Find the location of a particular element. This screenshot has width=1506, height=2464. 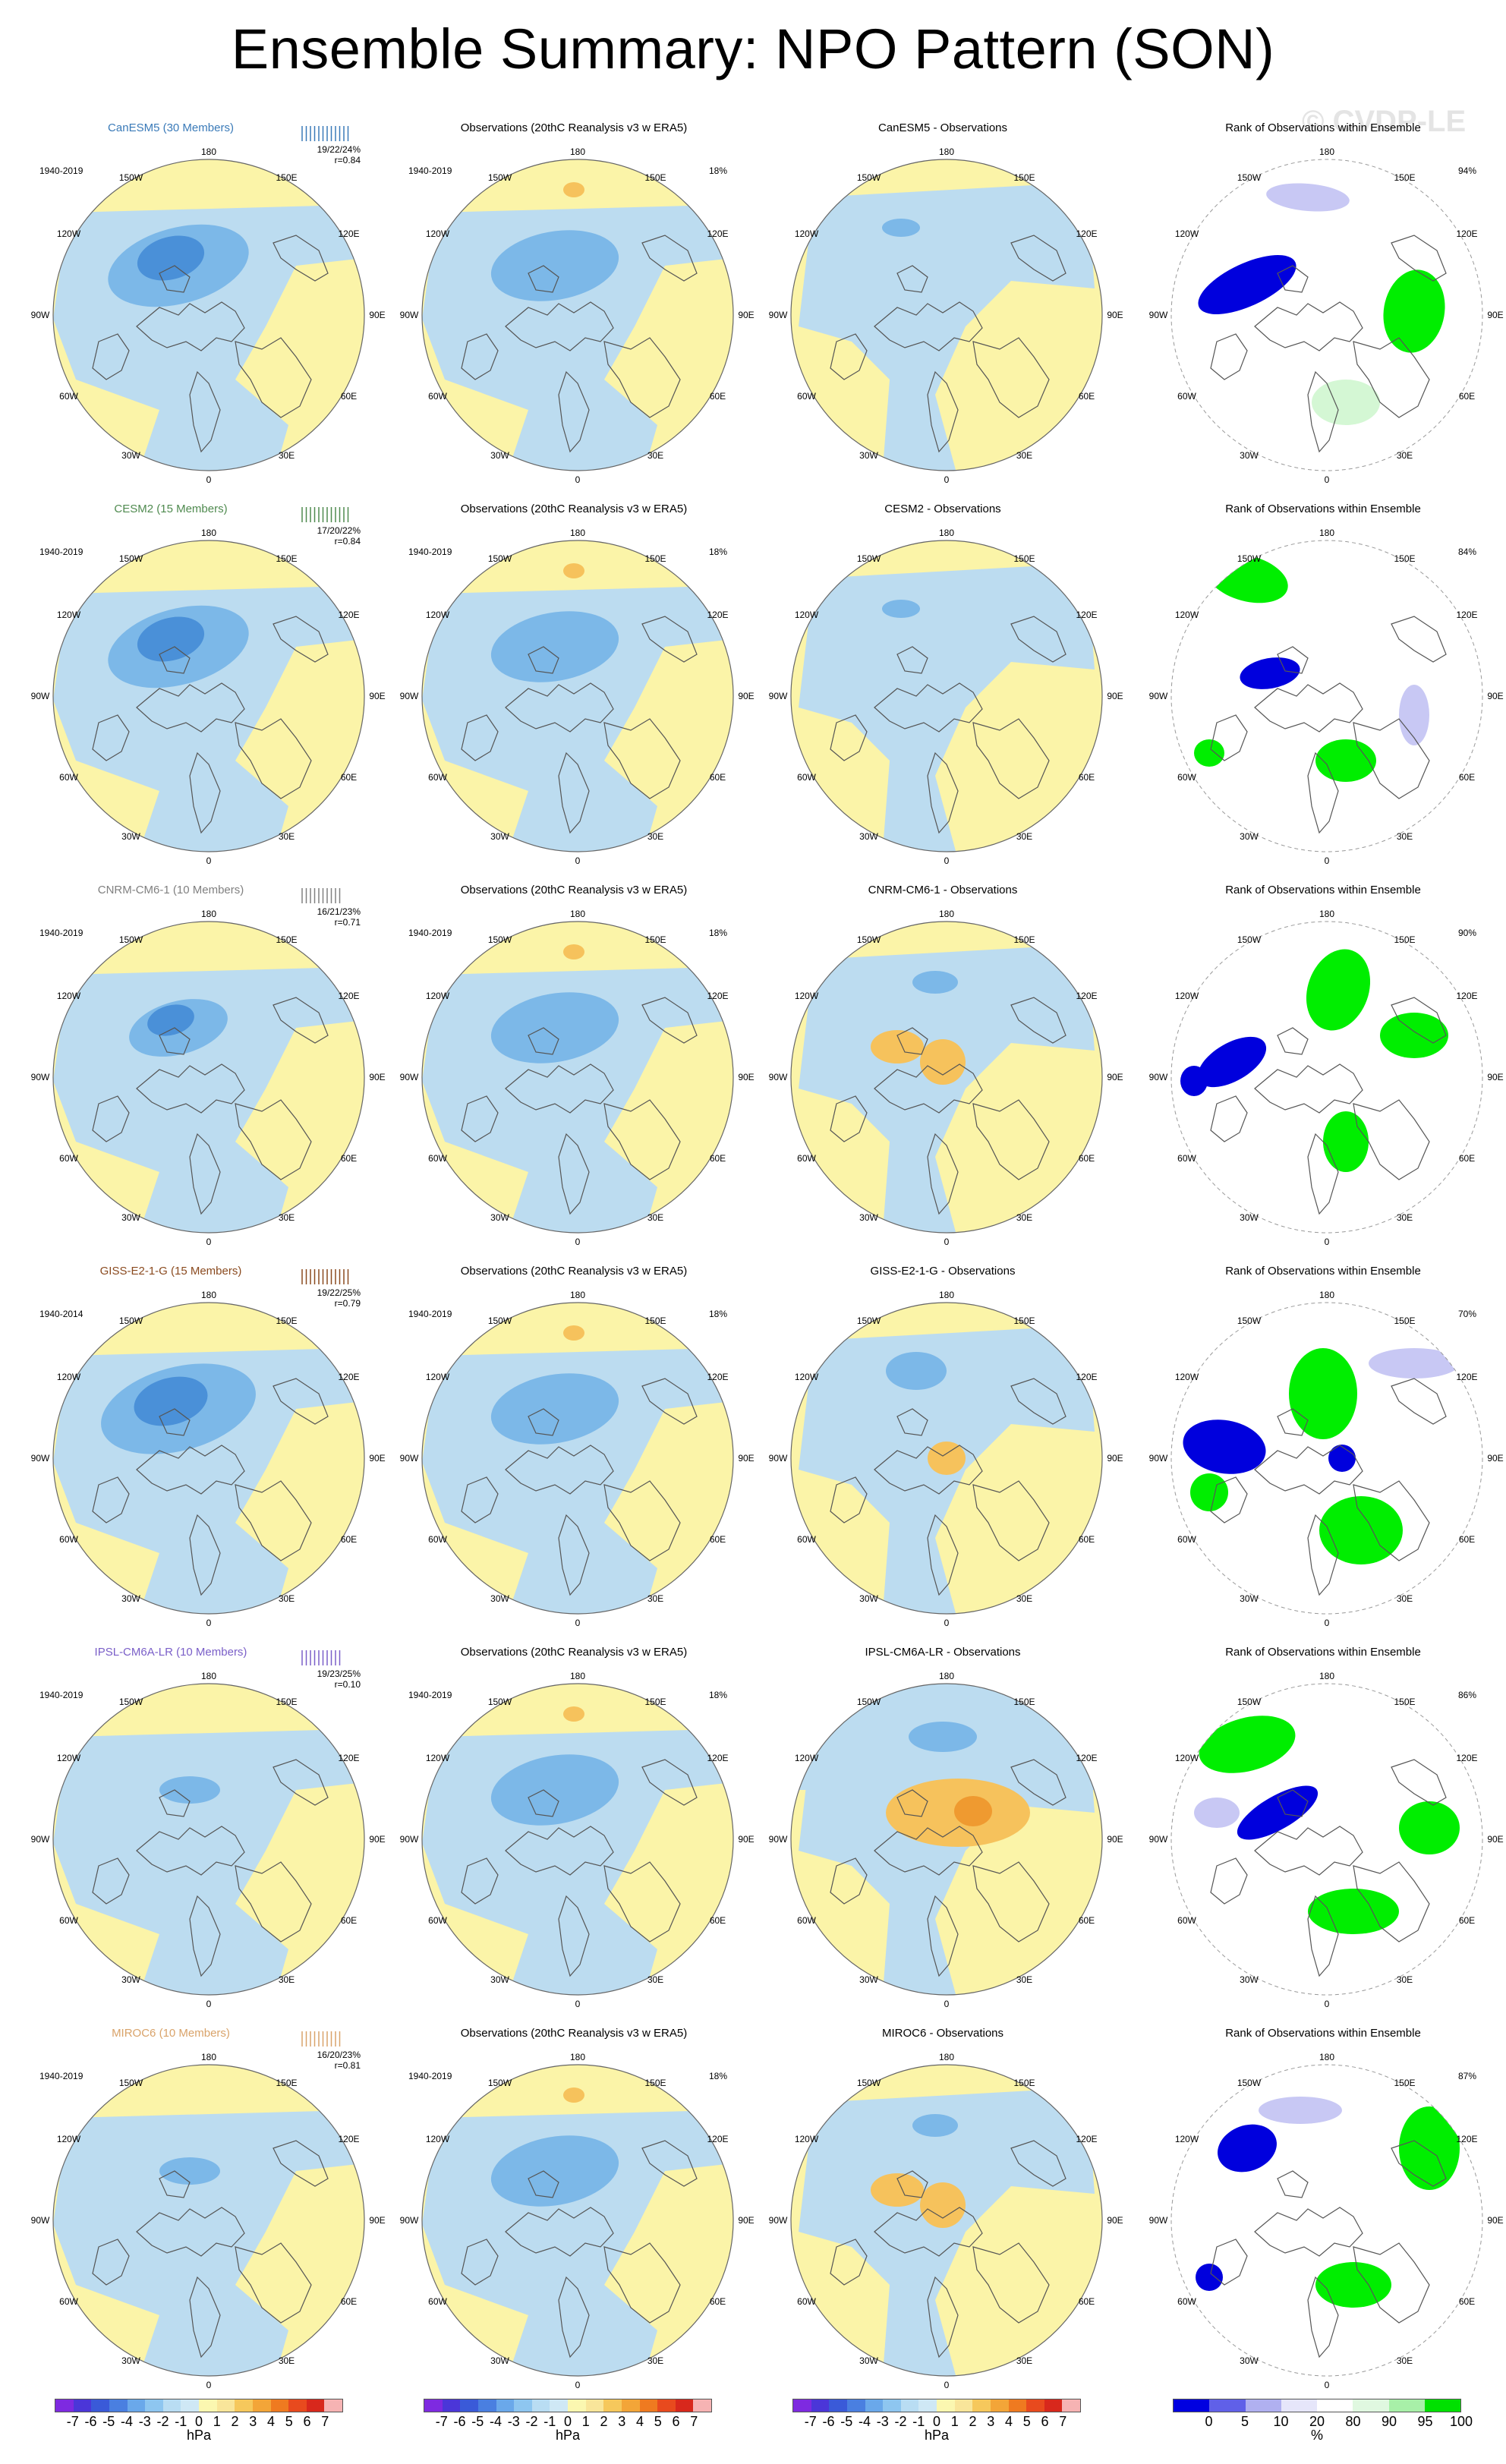

longitude-label: 150E is located at coordinates (287, 939).